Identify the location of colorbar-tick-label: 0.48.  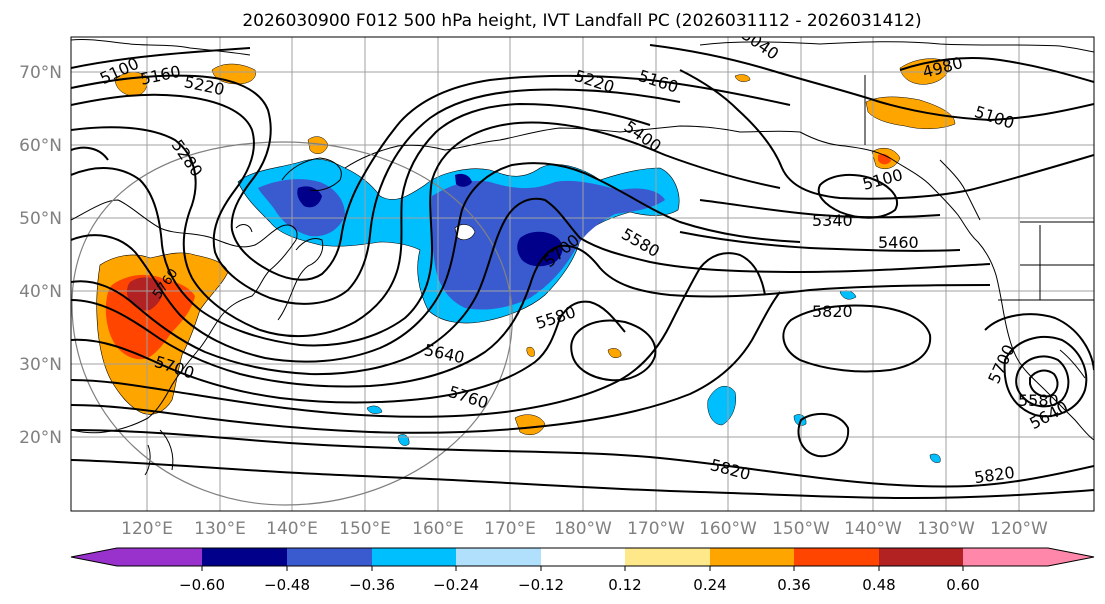
(878, 585).